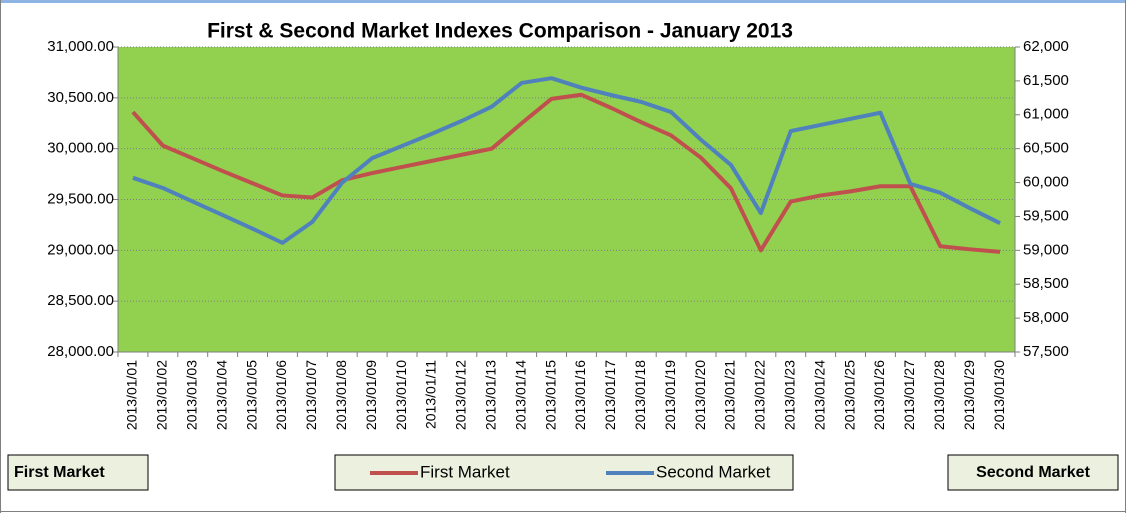 The width and height of the screenshot is (1126, 513). I want to click on x-tick-label: 2013/01/16, so click(580, 395).